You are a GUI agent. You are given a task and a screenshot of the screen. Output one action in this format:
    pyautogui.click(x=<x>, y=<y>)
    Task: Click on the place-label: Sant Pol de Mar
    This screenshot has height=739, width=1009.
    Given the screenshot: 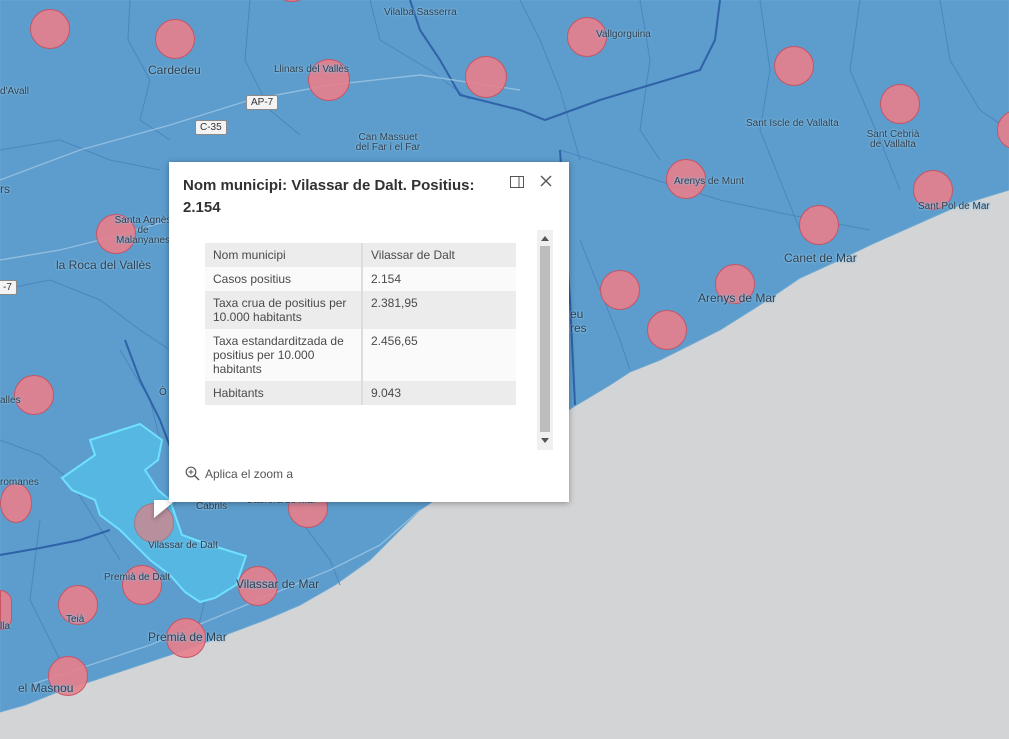 What is the action you would take?
    pyautogui.click(x=954, y=207)
    